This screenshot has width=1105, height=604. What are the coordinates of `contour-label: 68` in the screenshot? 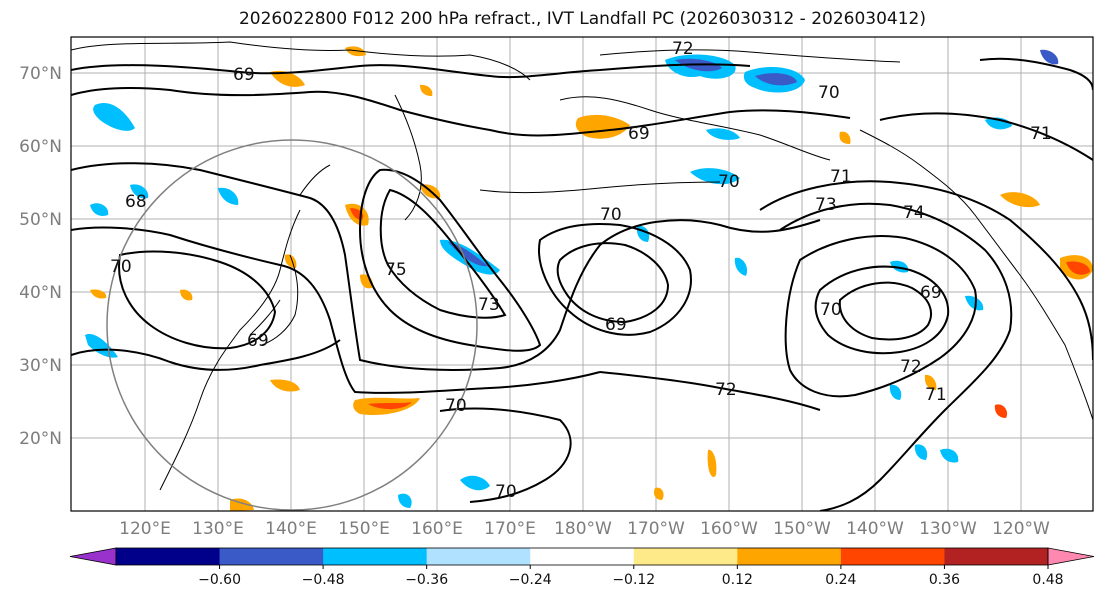 It's located at (136, 202).